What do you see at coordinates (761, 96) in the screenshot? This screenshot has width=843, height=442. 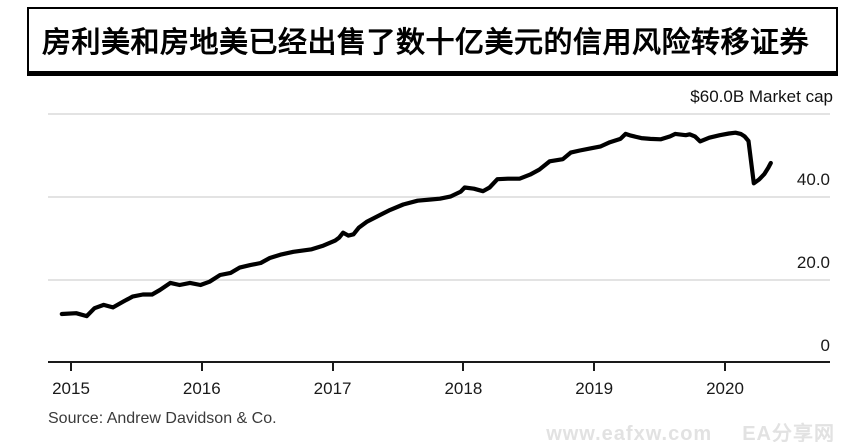 I see `y-axis-top-label: $60.0B Market cap` at bounding box center [761, 96].